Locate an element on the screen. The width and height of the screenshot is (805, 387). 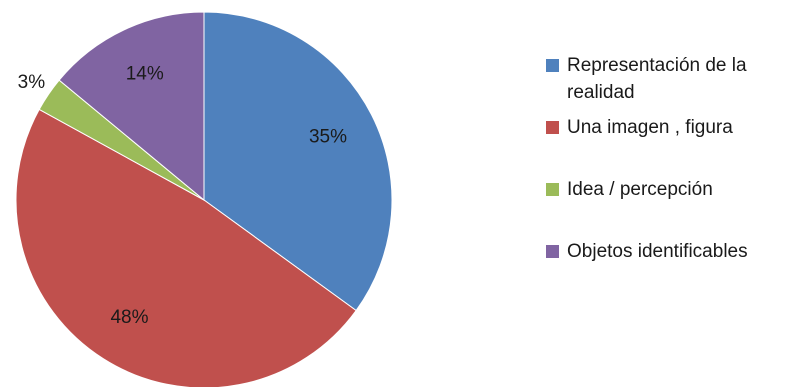
legend-swatch-una-imagen is located at coordinates (552, 127).